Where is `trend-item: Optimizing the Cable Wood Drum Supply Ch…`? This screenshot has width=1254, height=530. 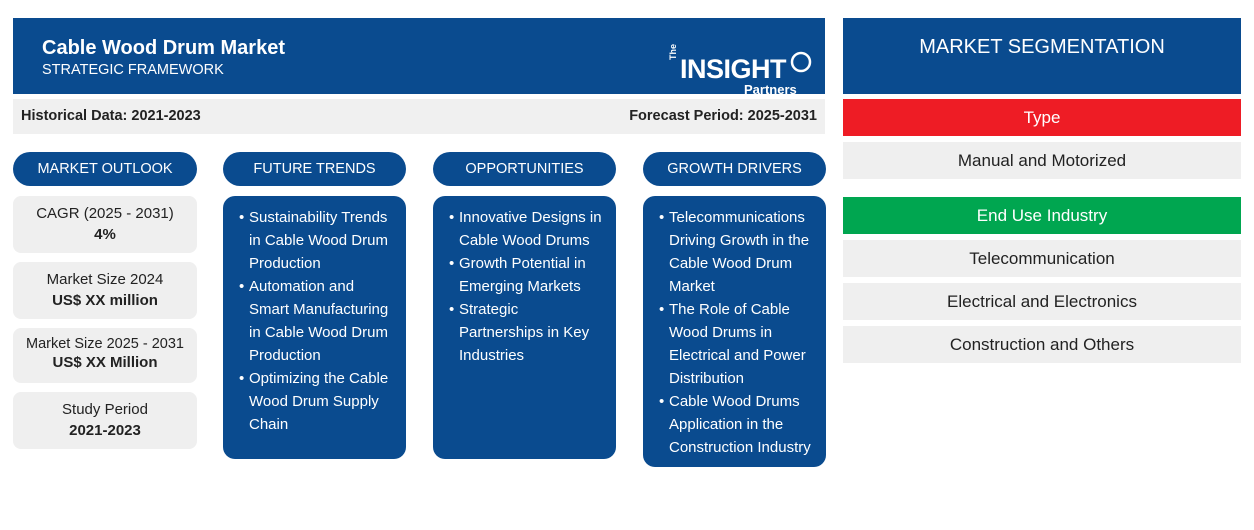
trend-item: Optimizing the Cable Wood Drum Supply Ch… is located at coordinates (316, 401).